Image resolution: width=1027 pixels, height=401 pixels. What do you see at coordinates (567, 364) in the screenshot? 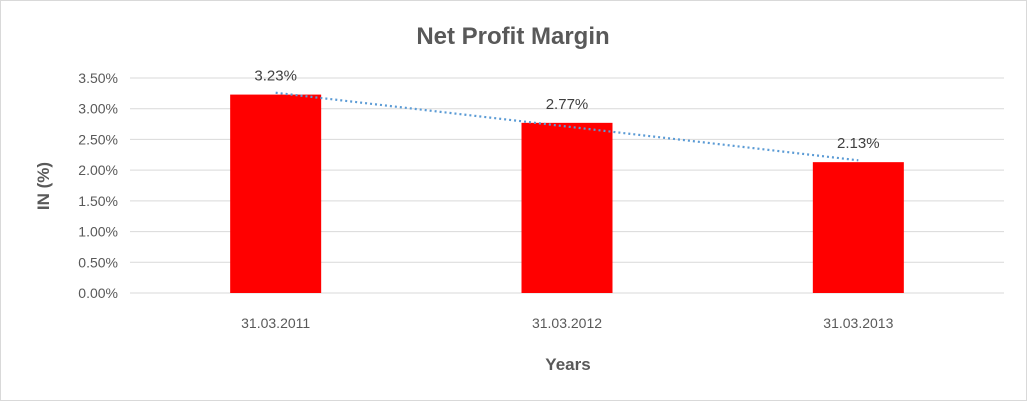
I see `x-axis-title: Years` at bounding box center [567, 364].